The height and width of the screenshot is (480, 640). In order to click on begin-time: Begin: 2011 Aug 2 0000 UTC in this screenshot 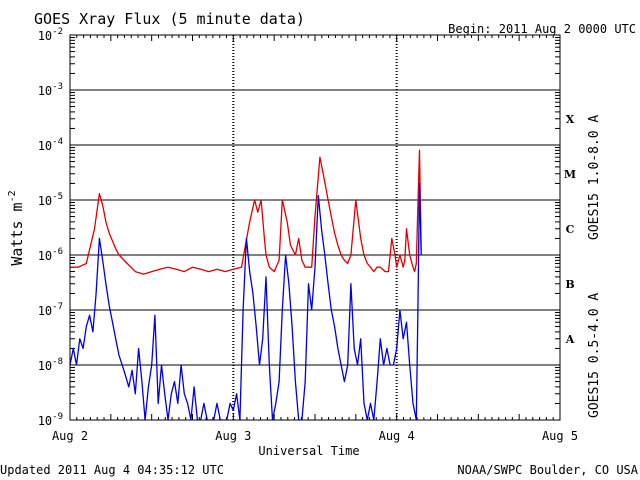, I will do `click(542, 29)`.